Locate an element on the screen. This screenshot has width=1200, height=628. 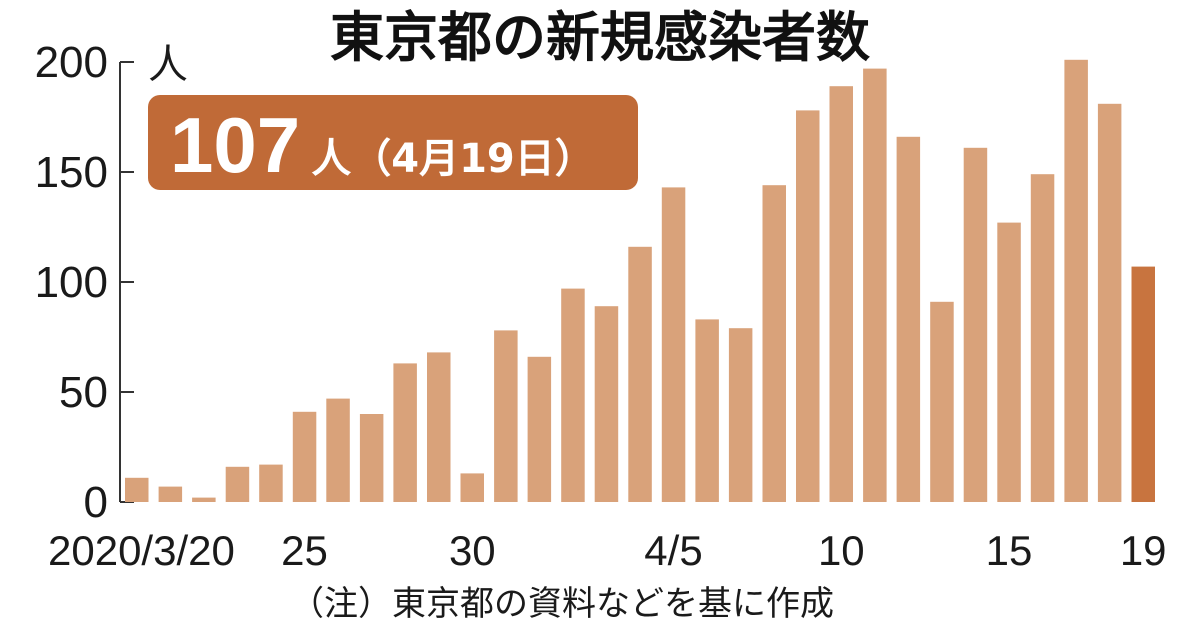
x-tick-label: 30 is located at coordinates (472, 550).